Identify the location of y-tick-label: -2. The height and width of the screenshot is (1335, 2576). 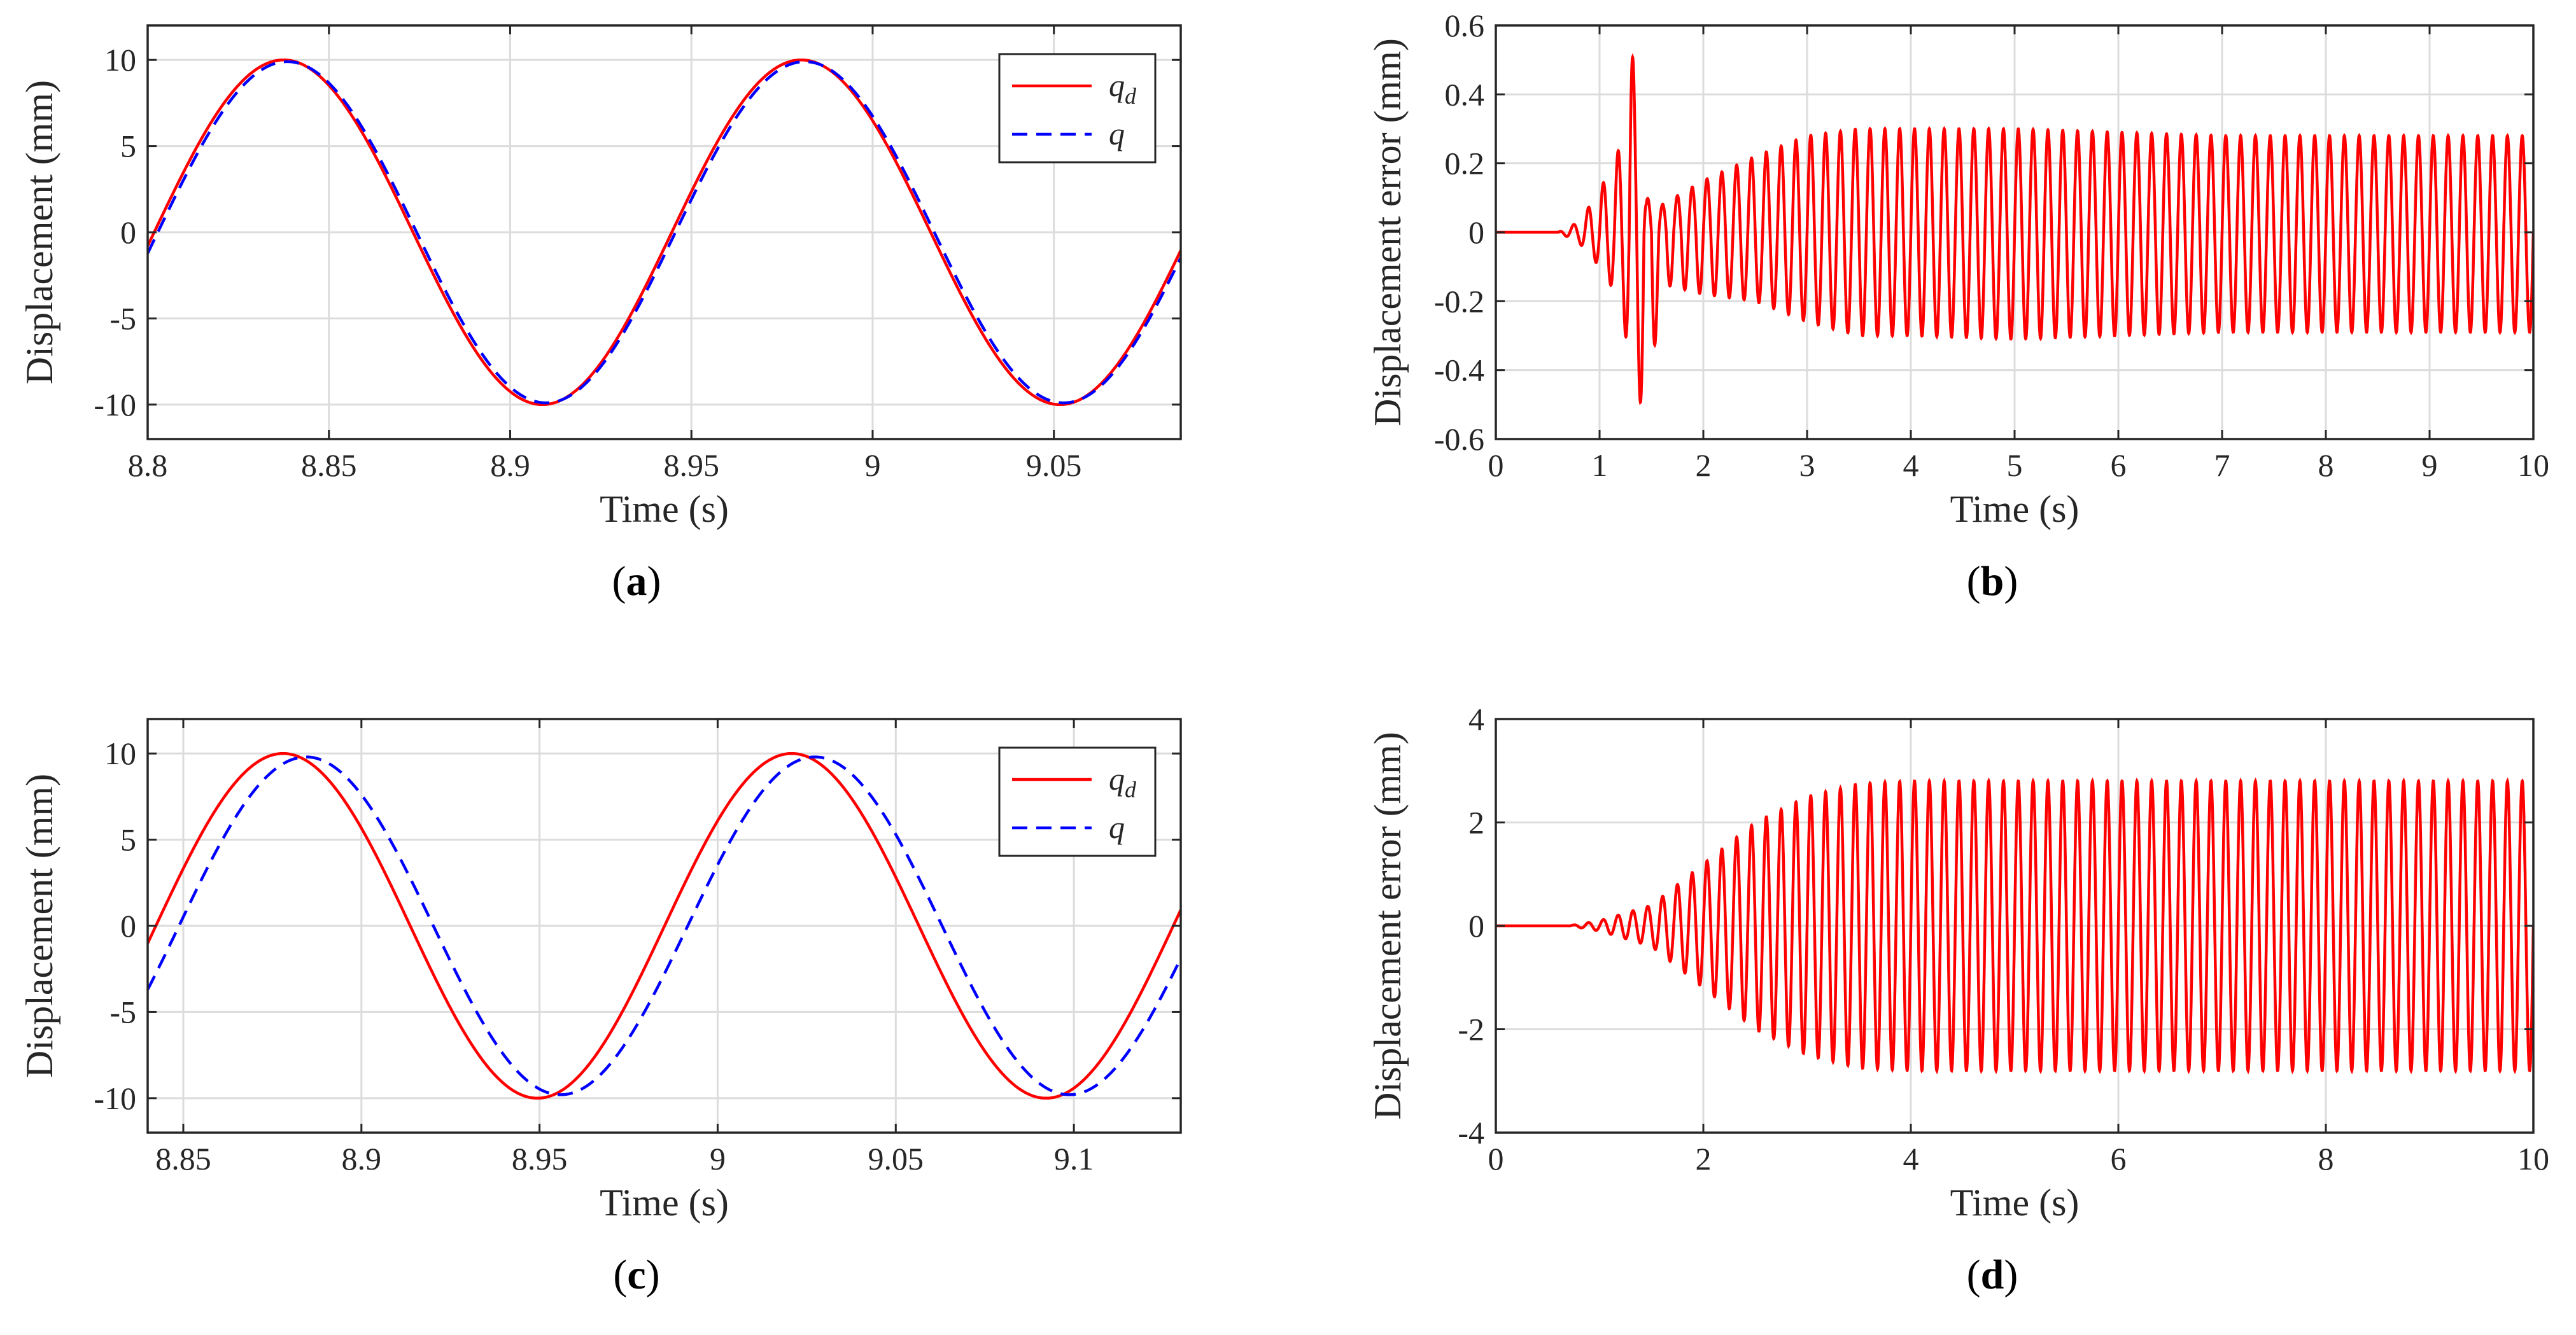
(1471, 1029).